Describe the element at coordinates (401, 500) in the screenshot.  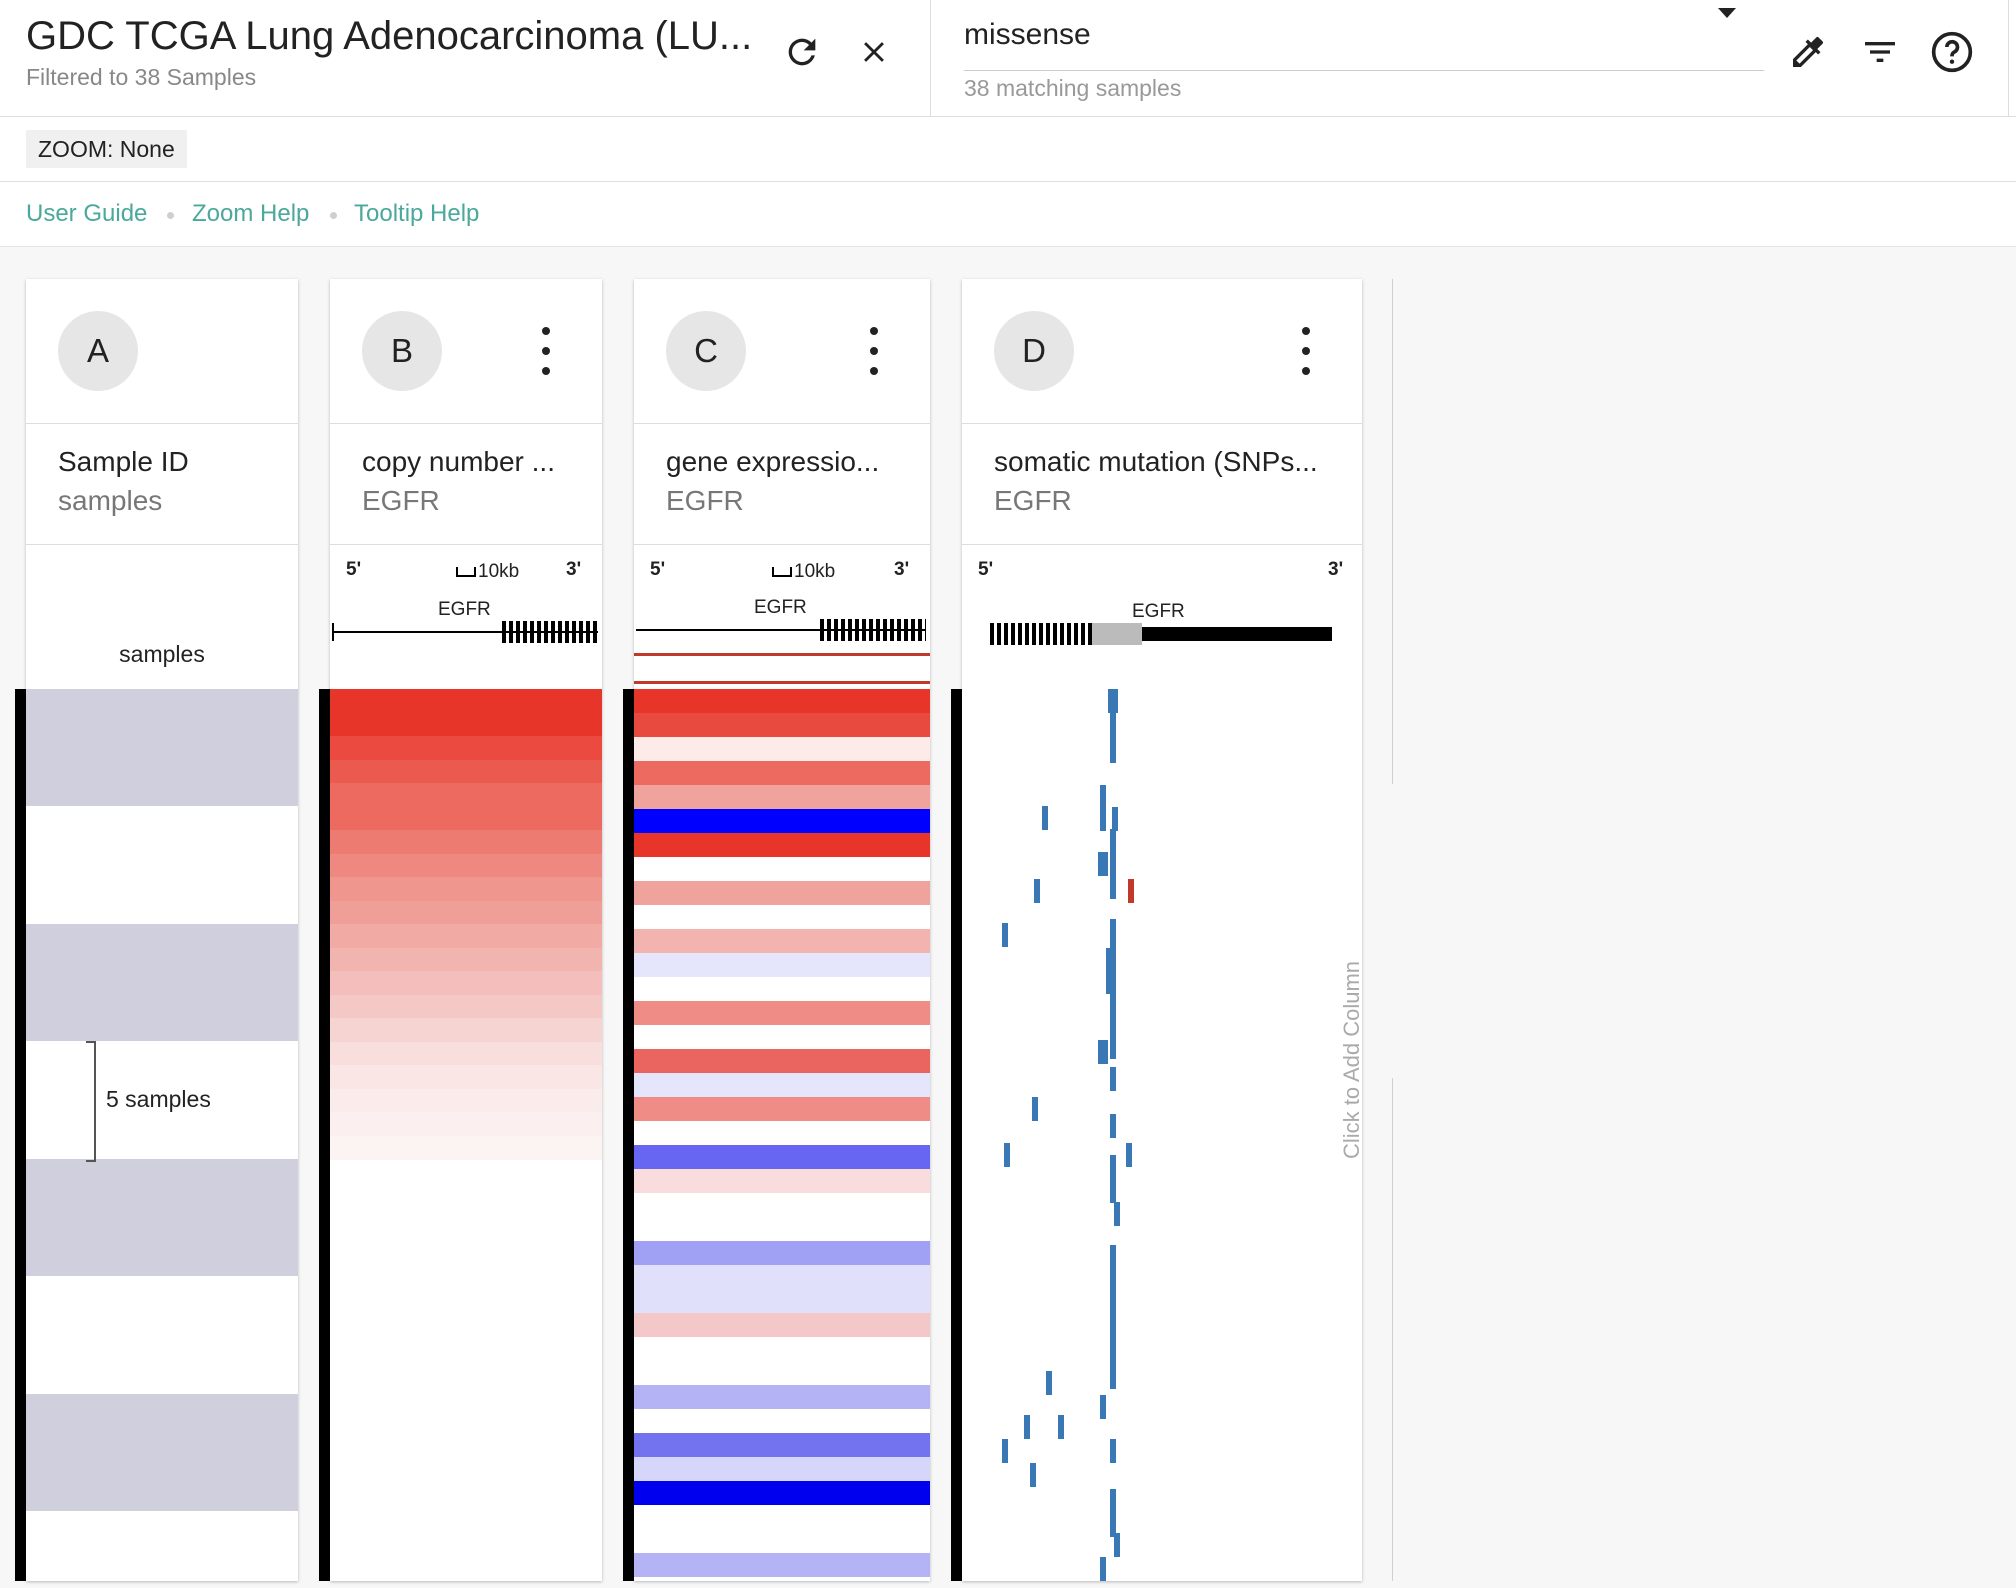
I see `column-b-field-sub: EGFR` at that location.